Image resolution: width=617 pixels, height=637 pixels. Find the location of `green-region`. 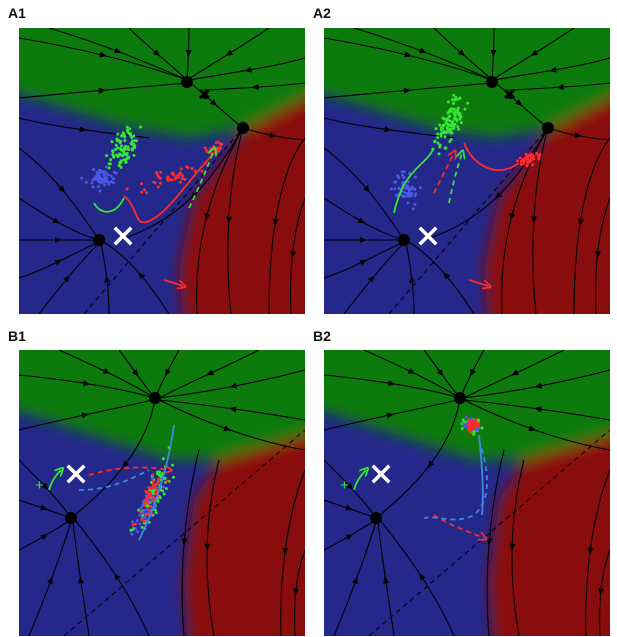

green-region is located at coordinates (467, 83).